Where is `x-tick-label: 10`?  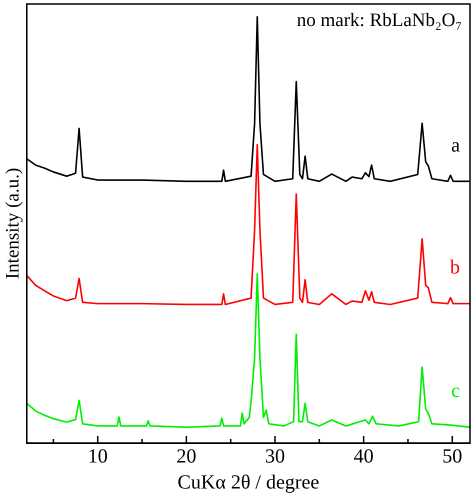 x-tick-label: 10 is located at coordinates (98, 456).